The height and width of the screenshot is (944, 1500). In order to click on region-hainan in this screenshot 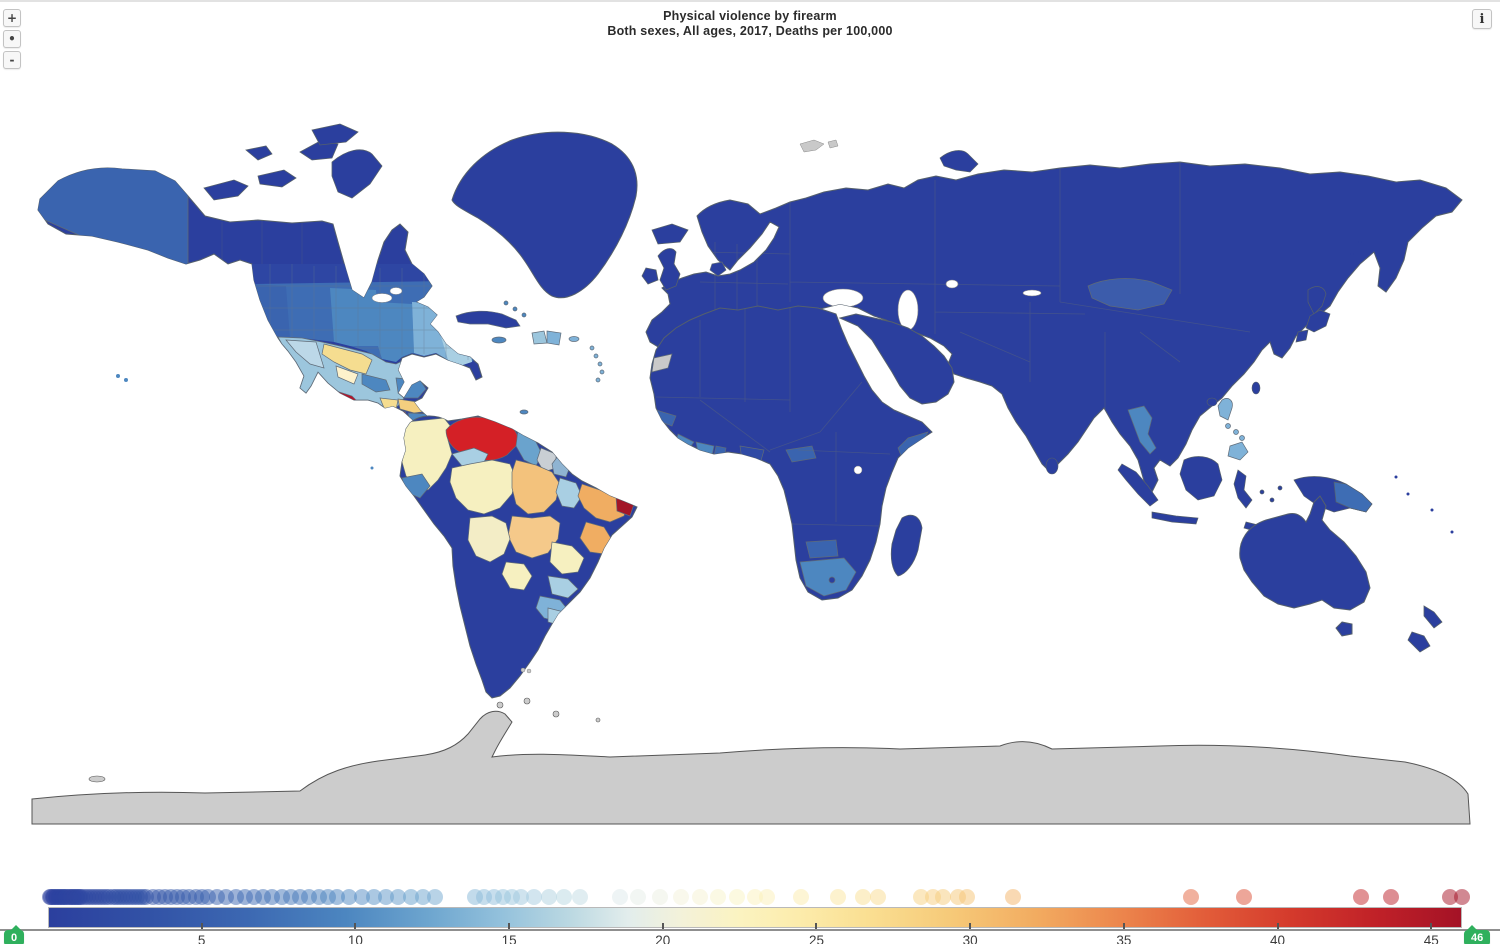, I will do `click(1212, 402)`.